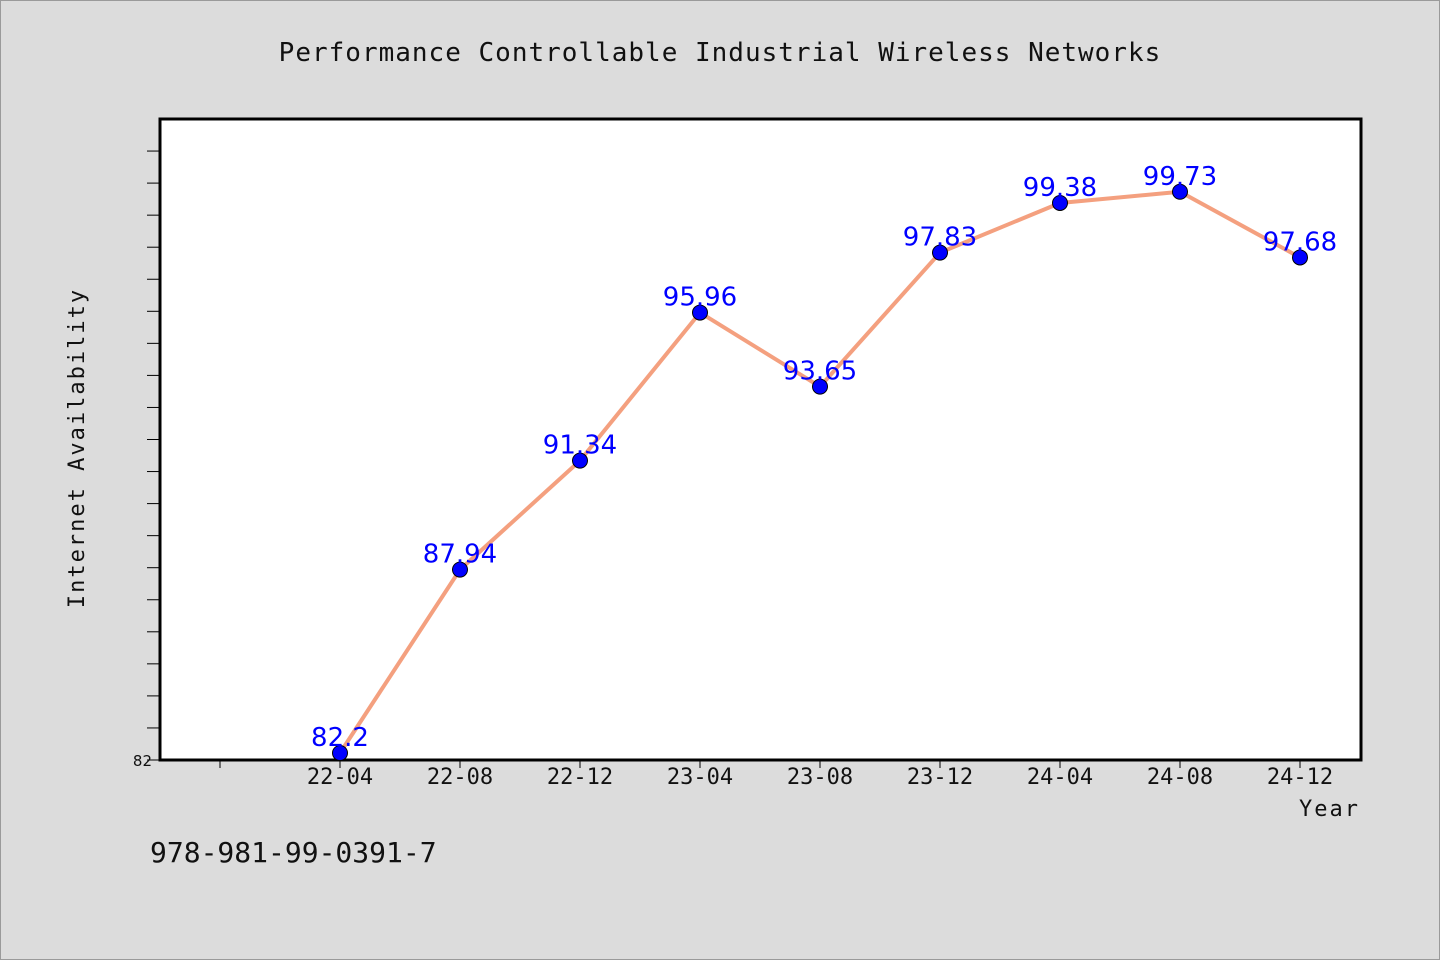  What do you see at coordinates (700, 777) in the screenshot?
I see `x-tick-label: 23-04` at bounding box center [700, 777].